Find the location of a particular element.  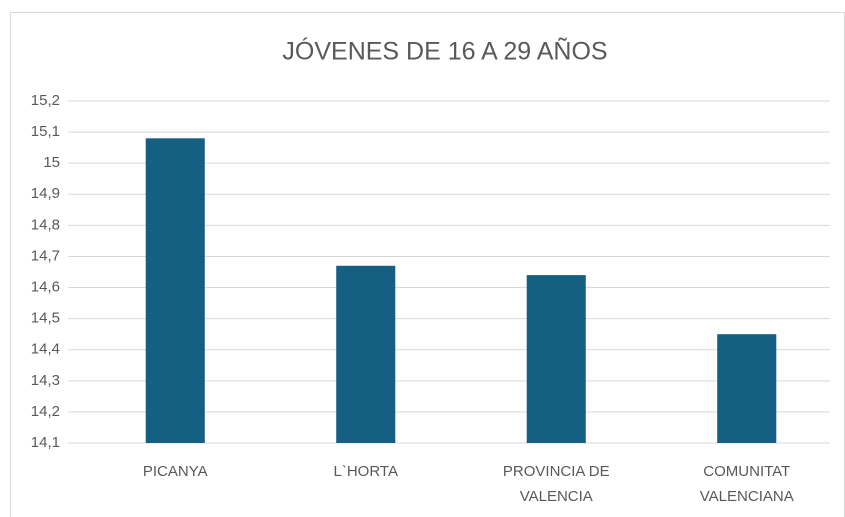

y-tick-label: 14,7 is located at coordinates (45, 255).